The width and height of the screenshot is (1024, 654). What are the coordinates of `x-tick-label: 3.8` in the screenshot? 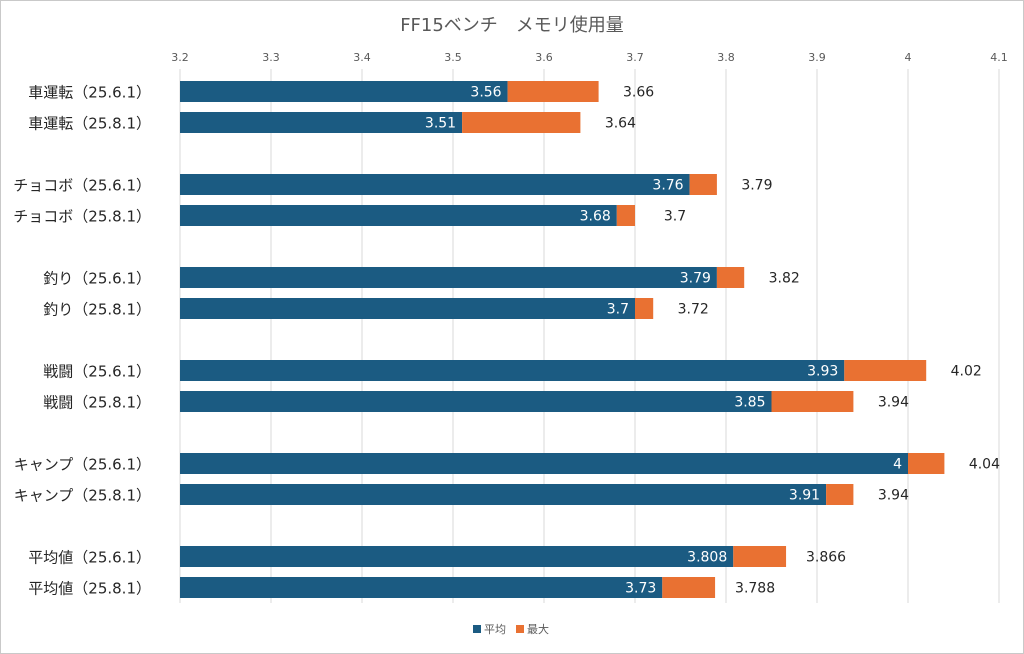 It's located at (726, 57).